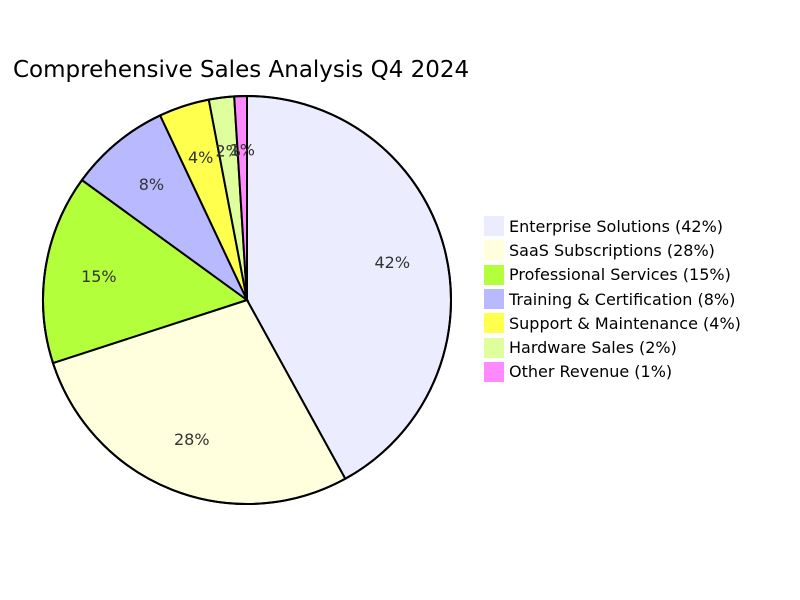  I want to click on legend-label-5: Hardware Sales (2%), so click(593, 348).